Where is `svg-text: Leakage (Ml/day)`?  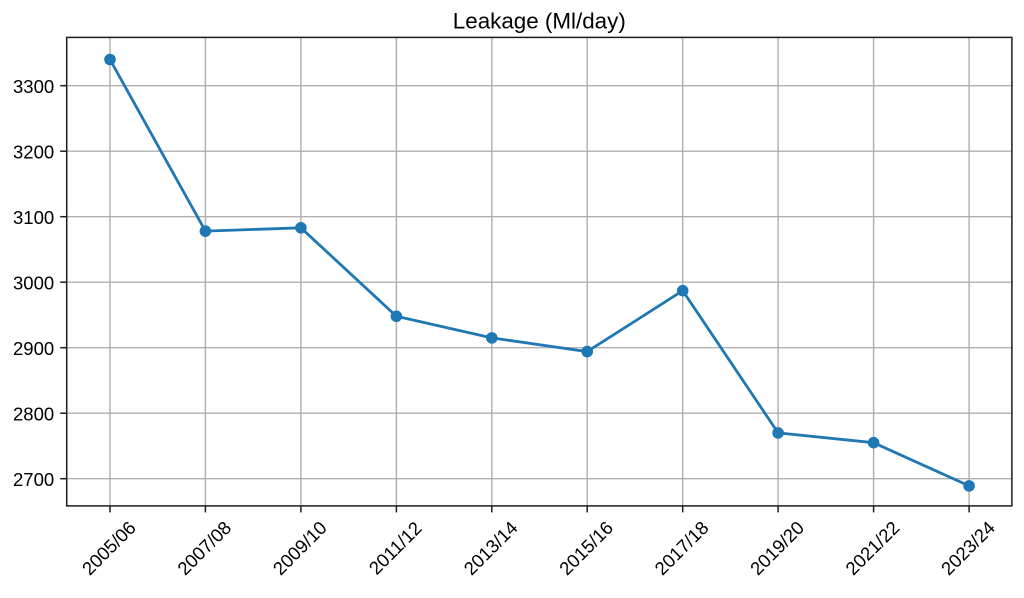
svg-text: Leakage (Ml/day) is located at coordinates (539, 21).